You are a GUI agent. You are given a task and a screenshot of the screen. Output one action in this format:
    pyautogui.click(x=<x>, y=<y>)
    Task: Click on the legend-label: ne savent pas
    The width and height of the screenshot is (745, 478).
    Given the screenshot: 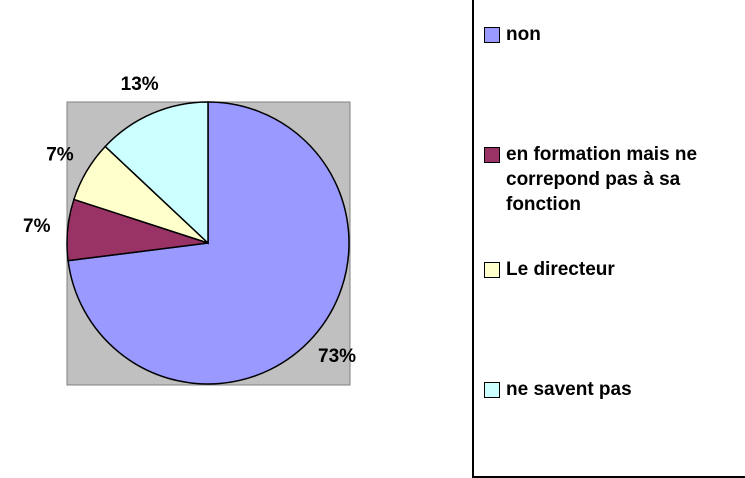 What is the action you would take?
    pyautogui.click(x=569, y=389)
    